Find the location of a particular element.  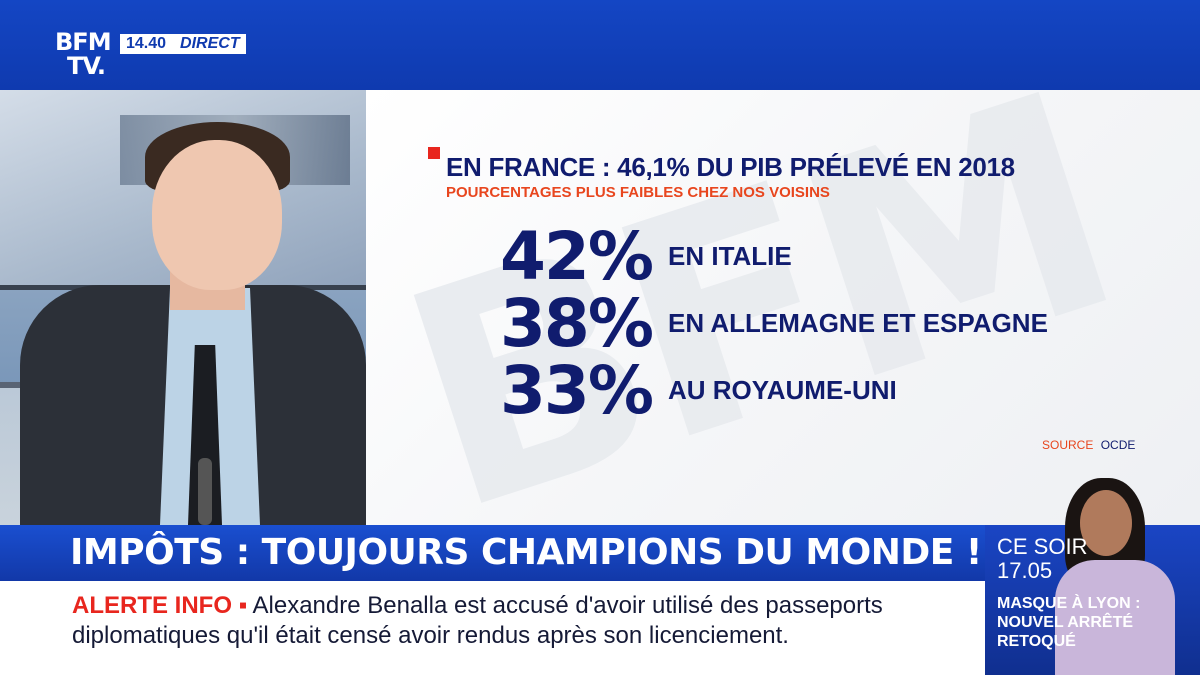

stat-row: 33% AU ROYAUME-UNI is located at coordinates (698, 390).